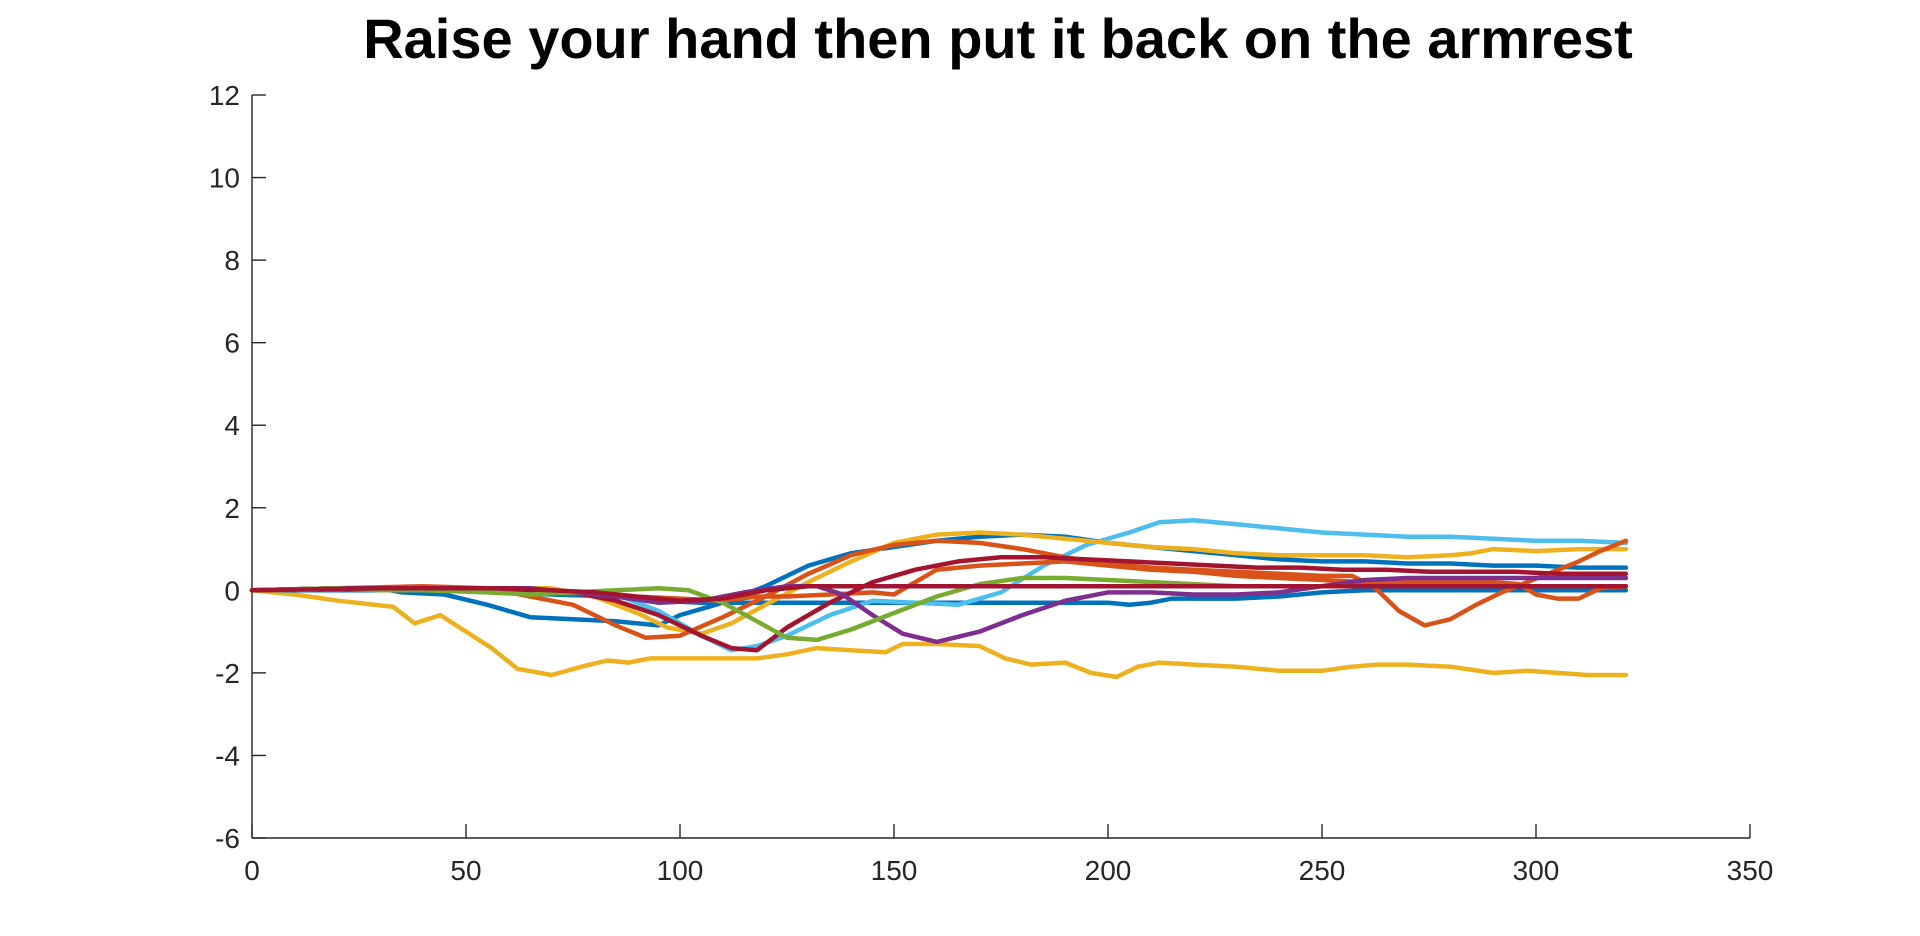  What do you see at coordinates (252, 870) in the screenshot?
I see `x-tick-label: 0` at bounding box center [252, 870].